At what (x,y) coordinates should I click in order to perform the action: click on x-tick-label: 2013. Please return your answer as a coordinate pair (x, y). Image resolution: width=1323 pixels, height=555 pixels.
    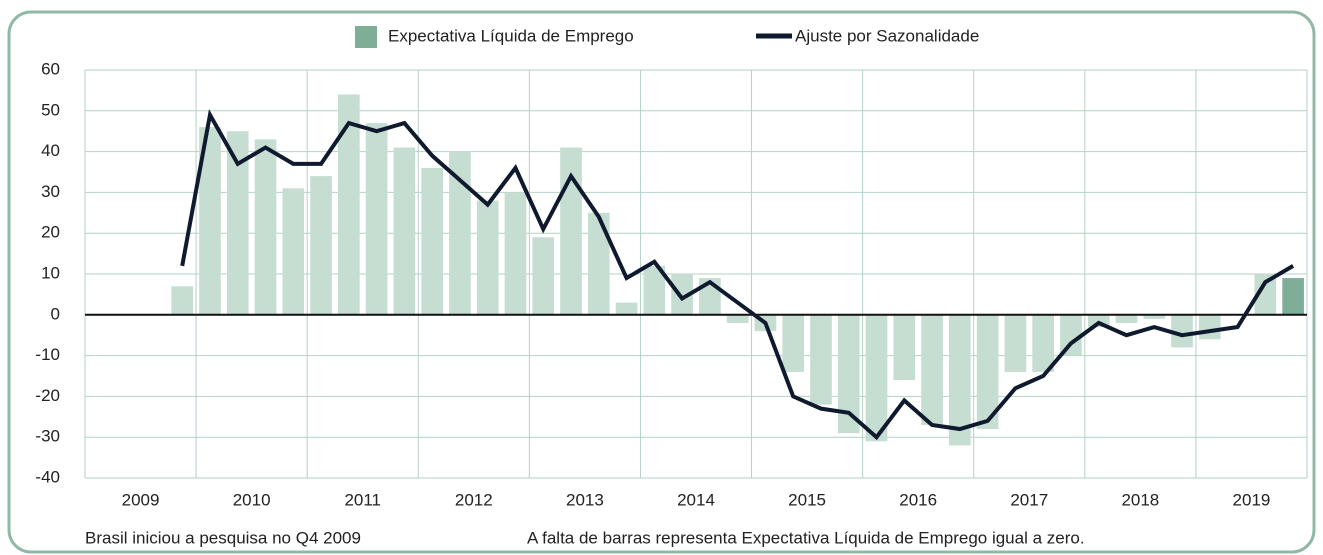
    Looking at the image, I should click on (585, 499).